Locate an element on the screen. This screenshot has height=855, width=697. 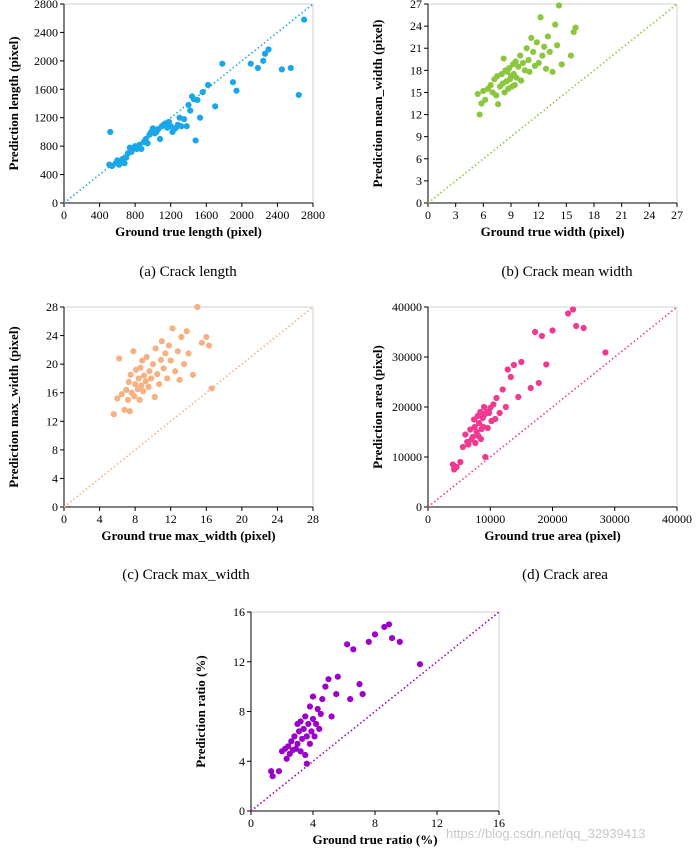
x-tick-label: 20 is located at coordinates (242, 519).